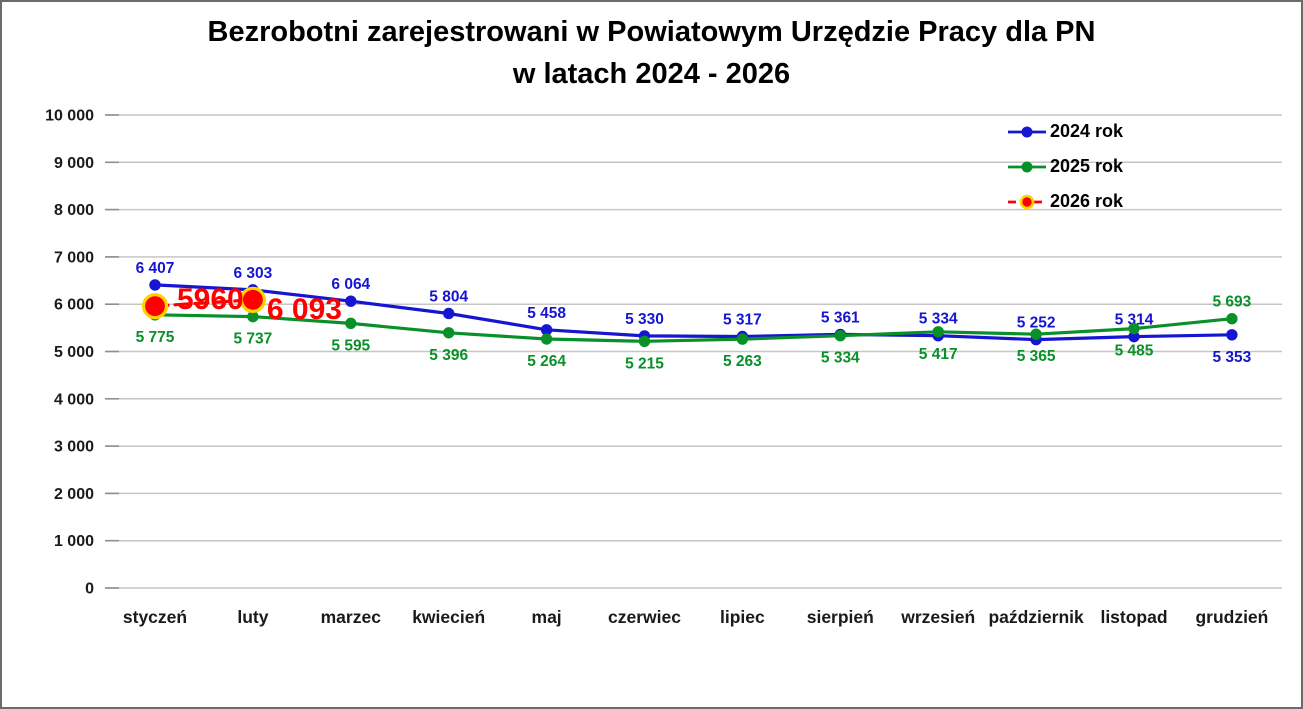 Image resolution: width=1303 pixels, height=709 pixels. What do you see at coordinates (304, 309) in the screenshot?
I see `data-label: 6 093` at bounding box center [304, 309].